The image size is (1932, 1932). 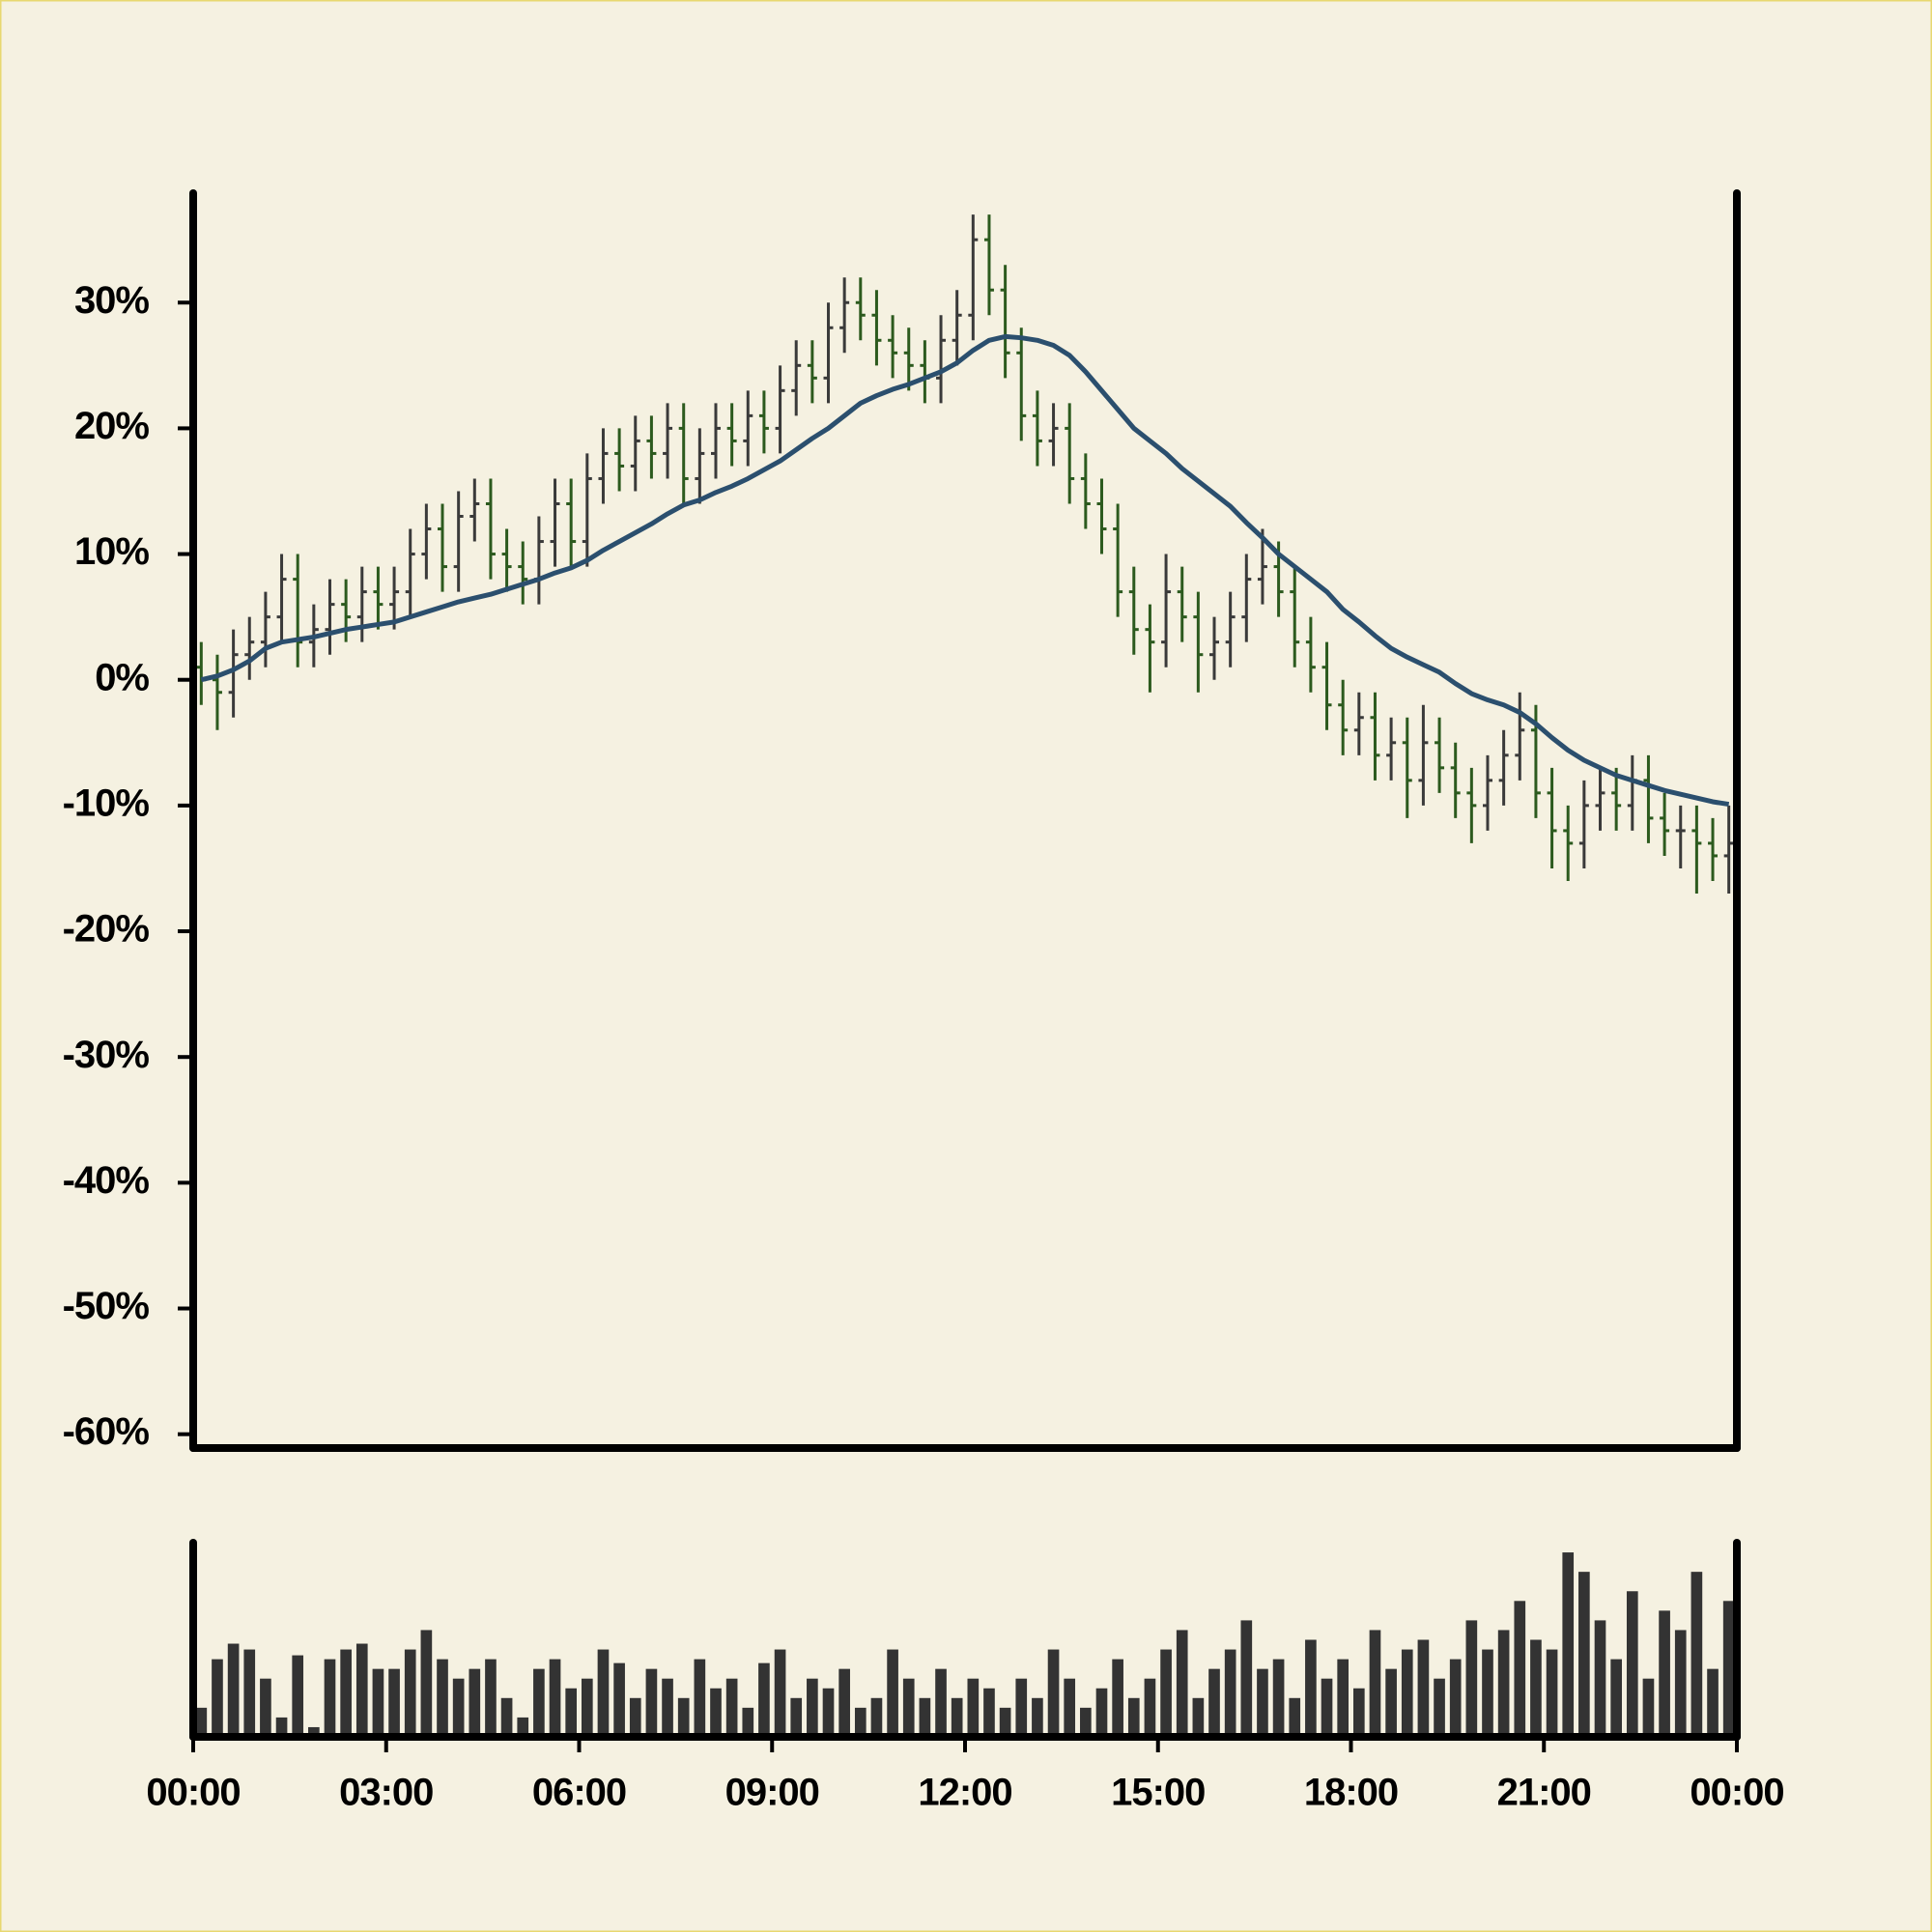 I want to click on x-tick-label: 18:00, so click(x=1351, y=1793).